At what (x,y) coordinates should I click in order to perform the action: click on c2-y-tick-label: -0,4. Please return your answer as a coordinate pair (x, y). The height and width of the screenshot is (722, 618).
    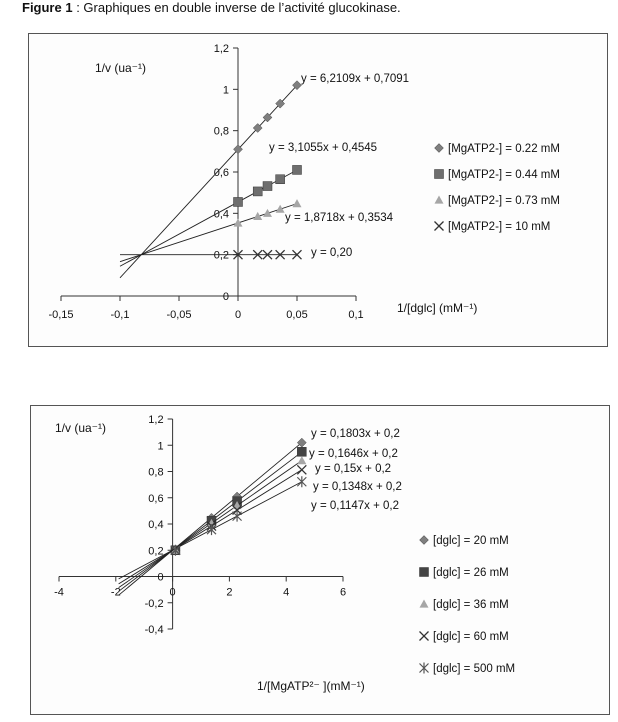
    Looking at the image, I should click on (154, 630).